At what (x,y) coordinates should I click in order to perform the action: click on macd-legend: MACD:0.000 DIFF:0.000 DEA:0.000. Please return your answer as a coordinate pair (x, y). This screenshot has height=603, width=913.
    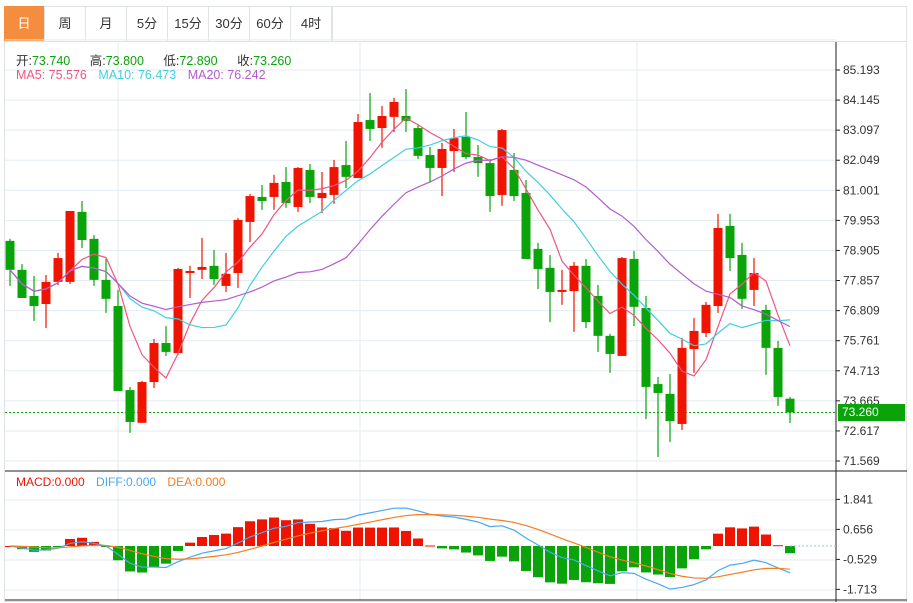
    Looking at the image, I should click on (124, 482).